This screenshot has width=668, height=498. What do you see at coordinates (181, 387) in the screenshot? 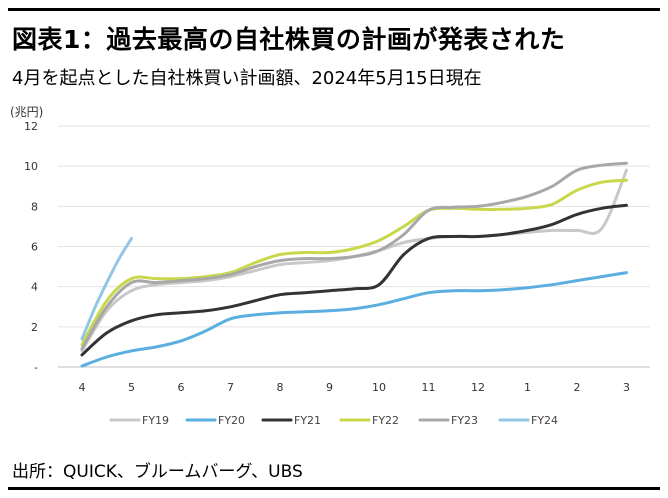
I see `x-tick-label: 6` at bounding box center [181, 387].